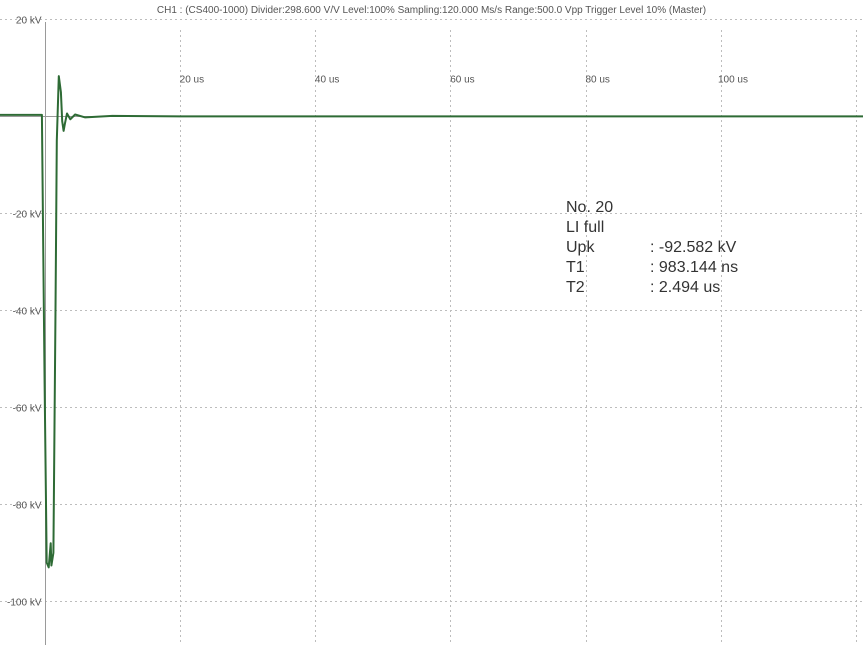 The height and width of the screenshot is (645, 863). Describe the element at coordinates (575, 287) in the screenshot. I see `info-key-t2: T2` at that location.